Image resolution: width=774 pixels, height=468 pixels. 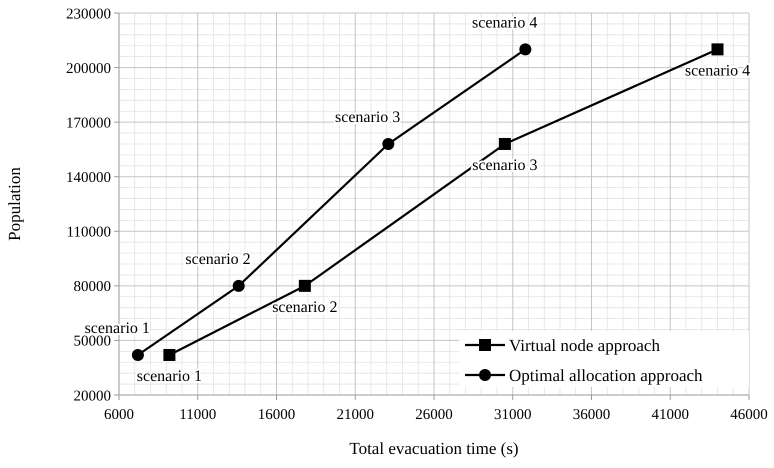 I want to click on x-tick-label: 6000, so click(x=119, y=415).